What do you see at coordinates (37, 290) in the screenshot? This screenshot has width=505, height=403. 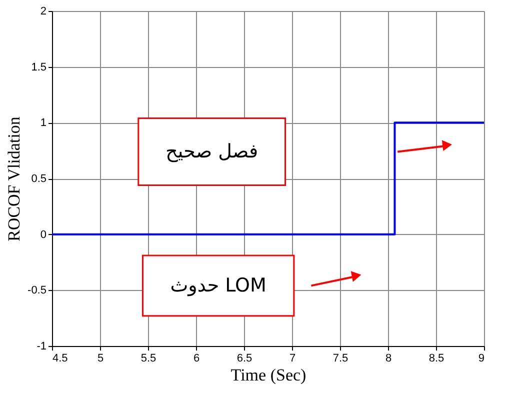 I see `y-tick-label: -0.5` at bounding box center [37, 290].